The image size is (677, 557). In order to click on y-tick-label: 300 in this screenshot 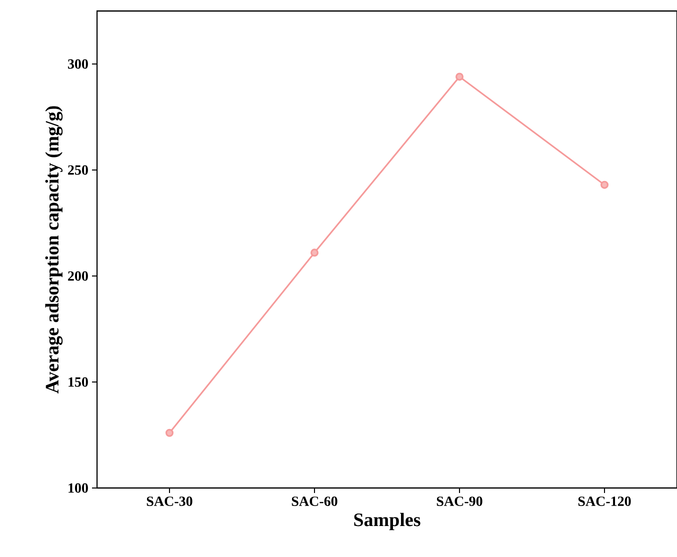, I will do `click(78, 64)`.